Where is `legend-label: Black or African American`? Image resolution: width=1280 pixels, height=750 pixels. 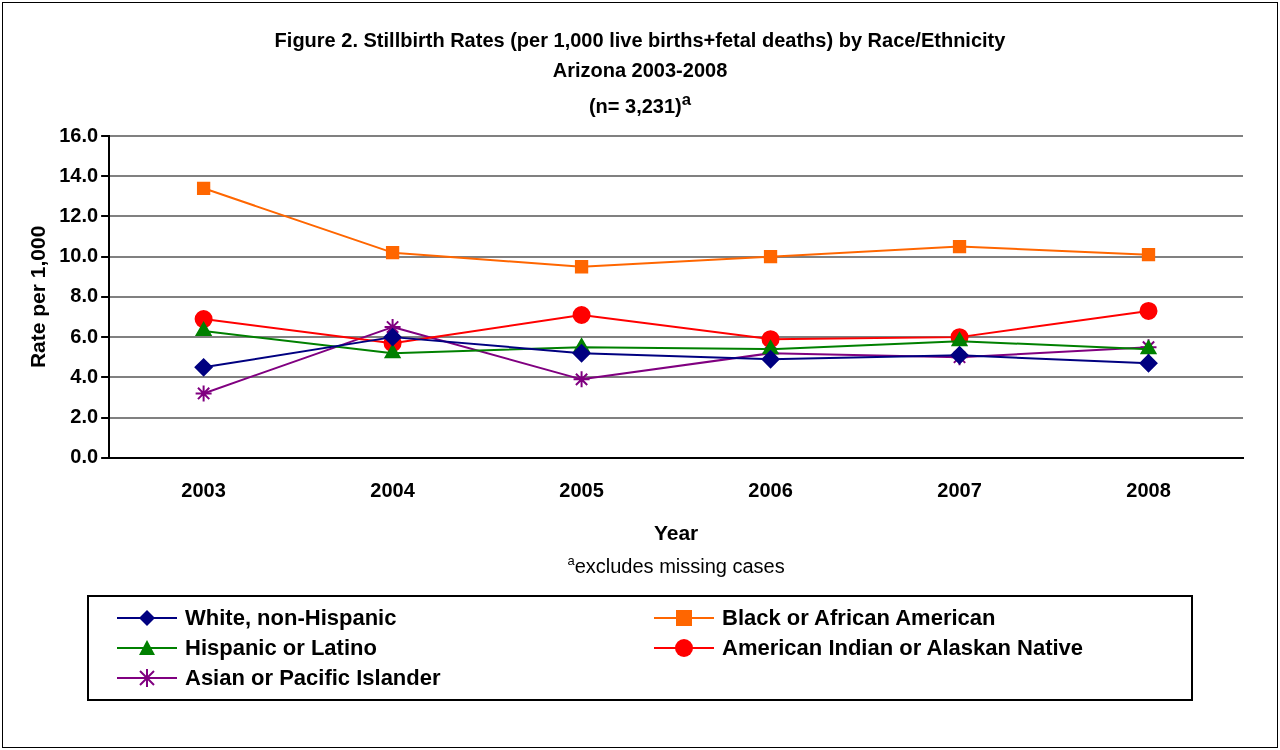
legend-label: Black or African American is located at coordinates (859, 617).